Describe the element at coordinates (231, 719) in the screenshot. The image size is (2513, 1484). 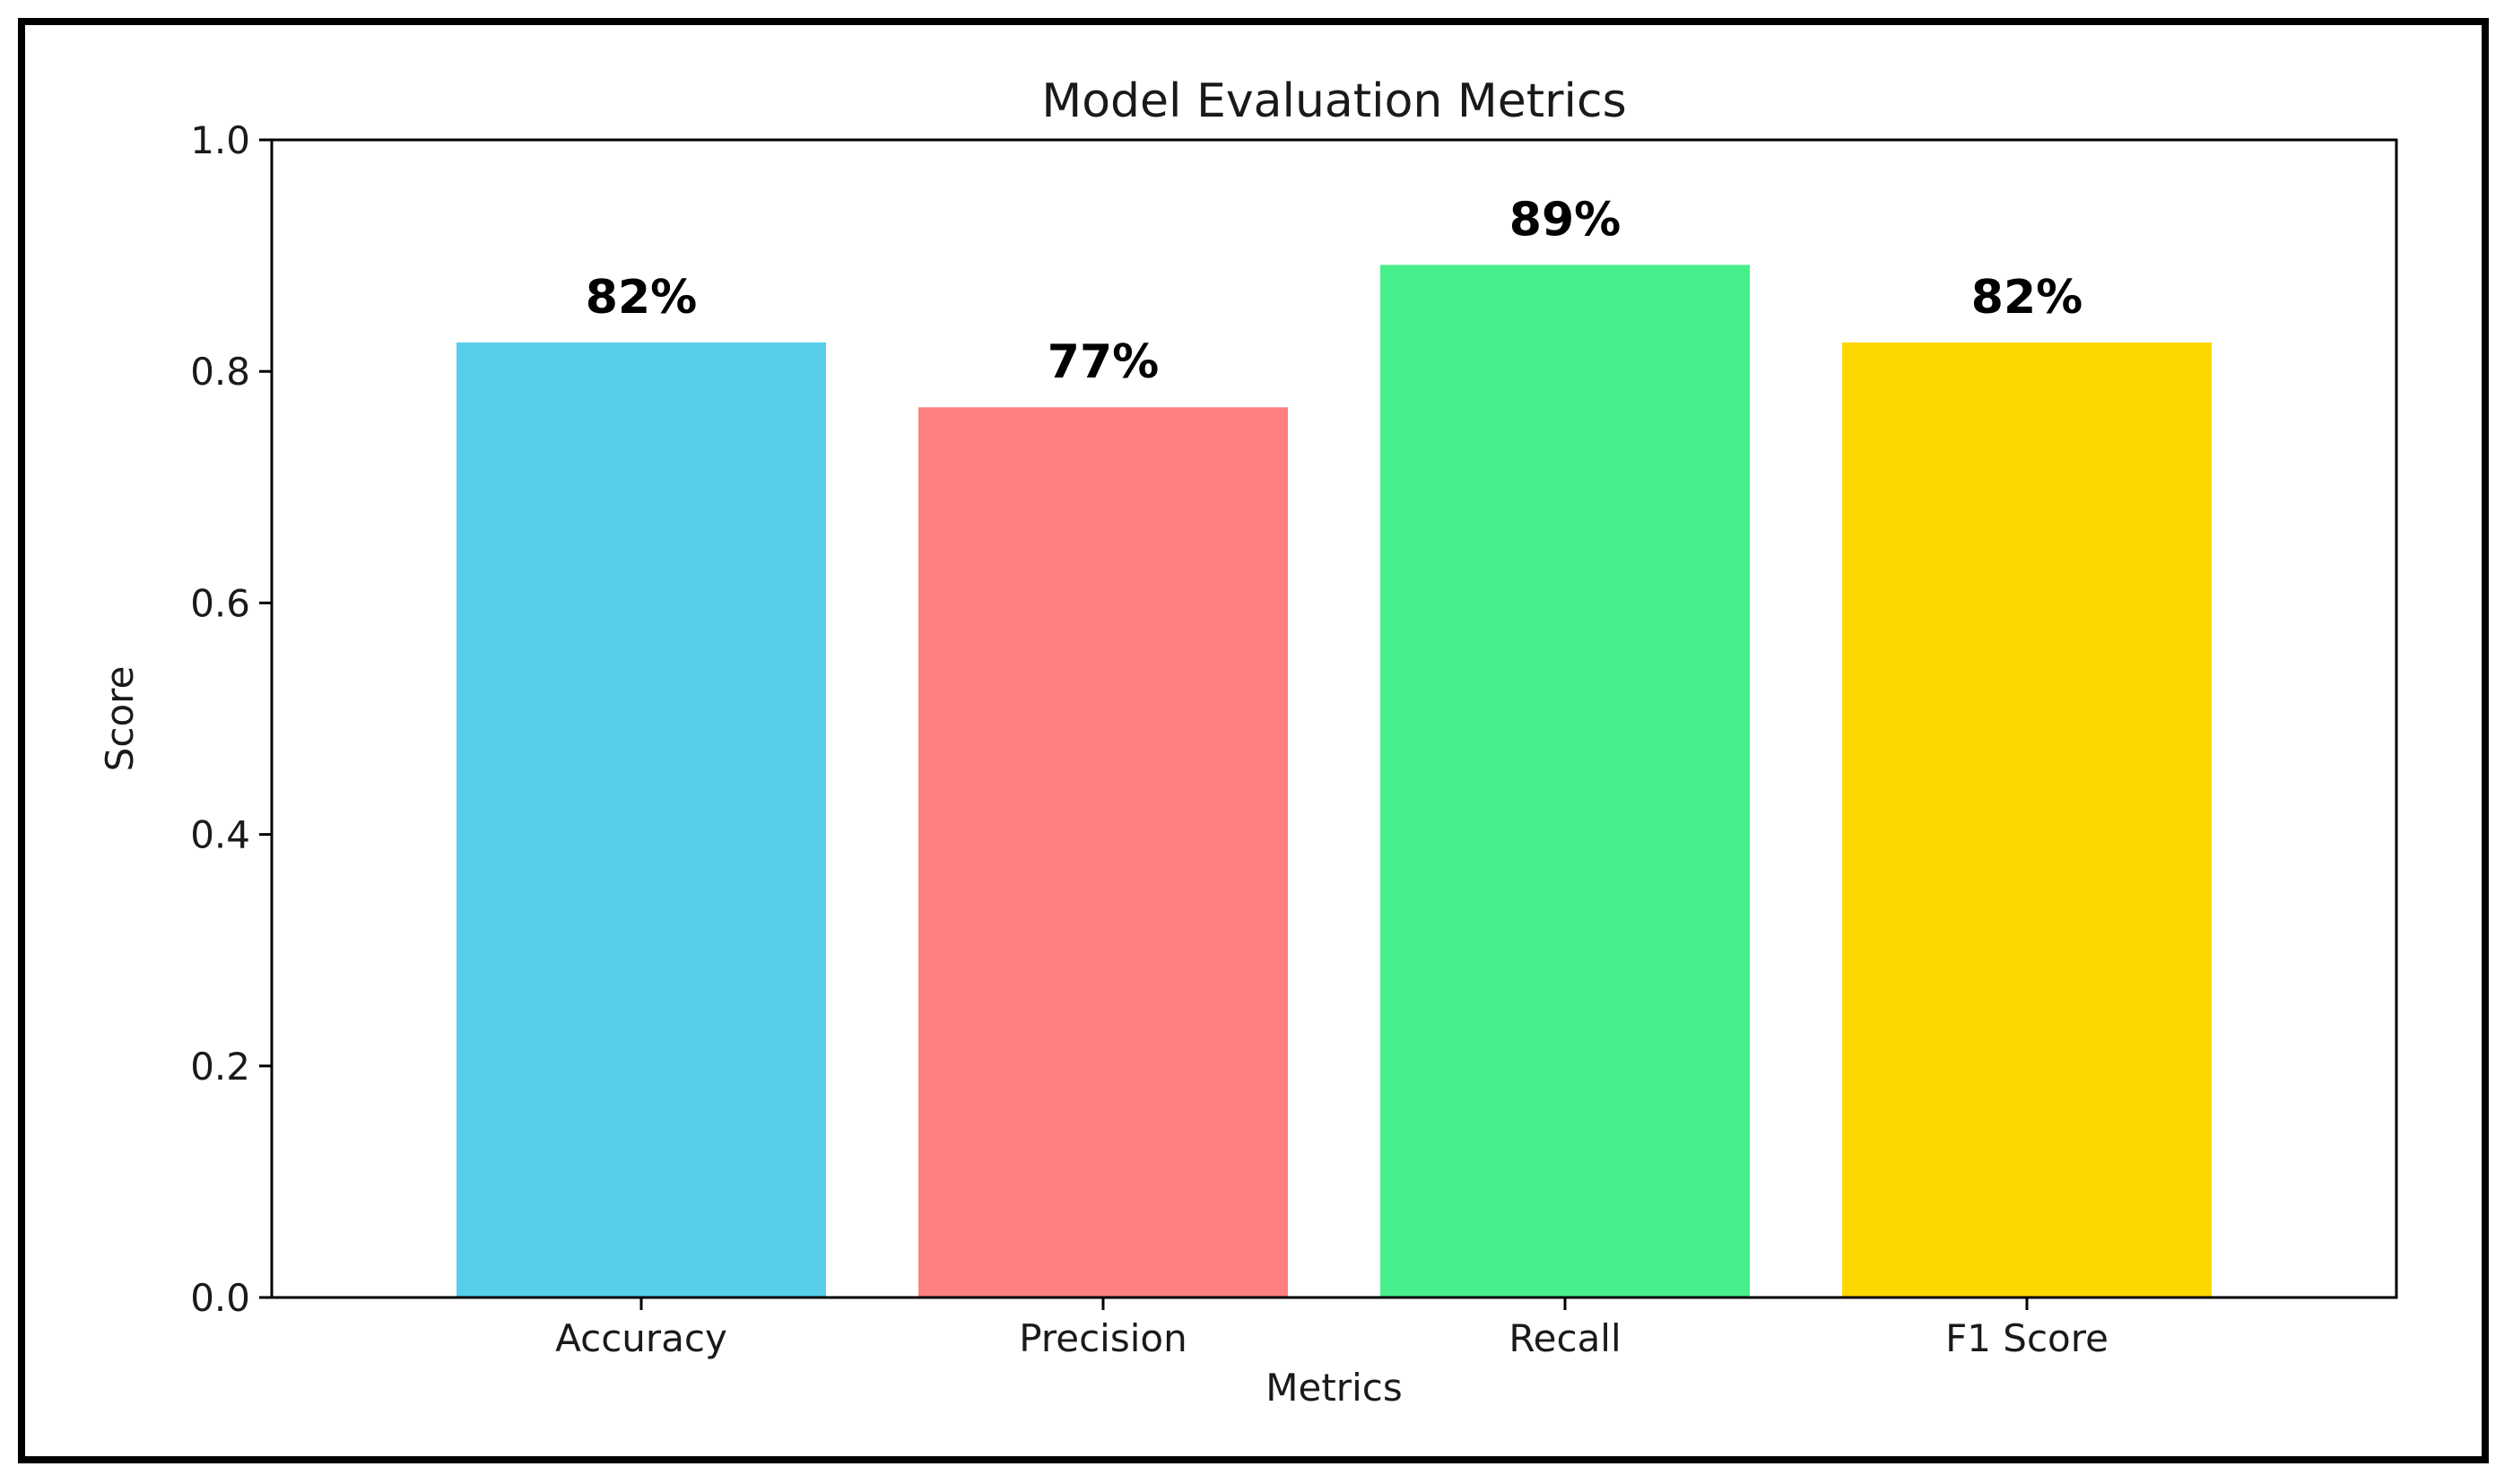
I see `y-axis-ticks: 0.0 0.2 0.4 0.6 0.8 1.0` at that location.